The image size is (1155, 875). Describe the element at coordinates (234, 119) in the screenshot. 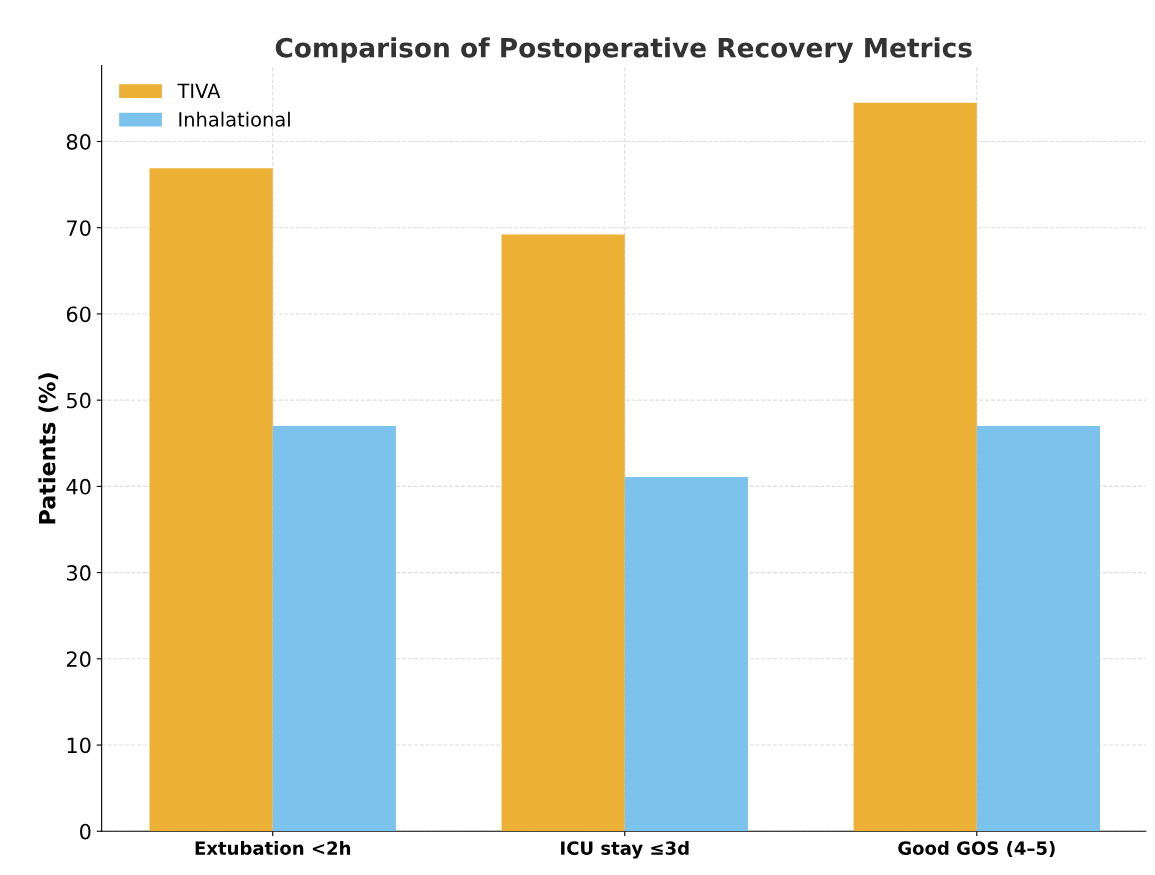

I see `legend-label: Inhalational` at that location.